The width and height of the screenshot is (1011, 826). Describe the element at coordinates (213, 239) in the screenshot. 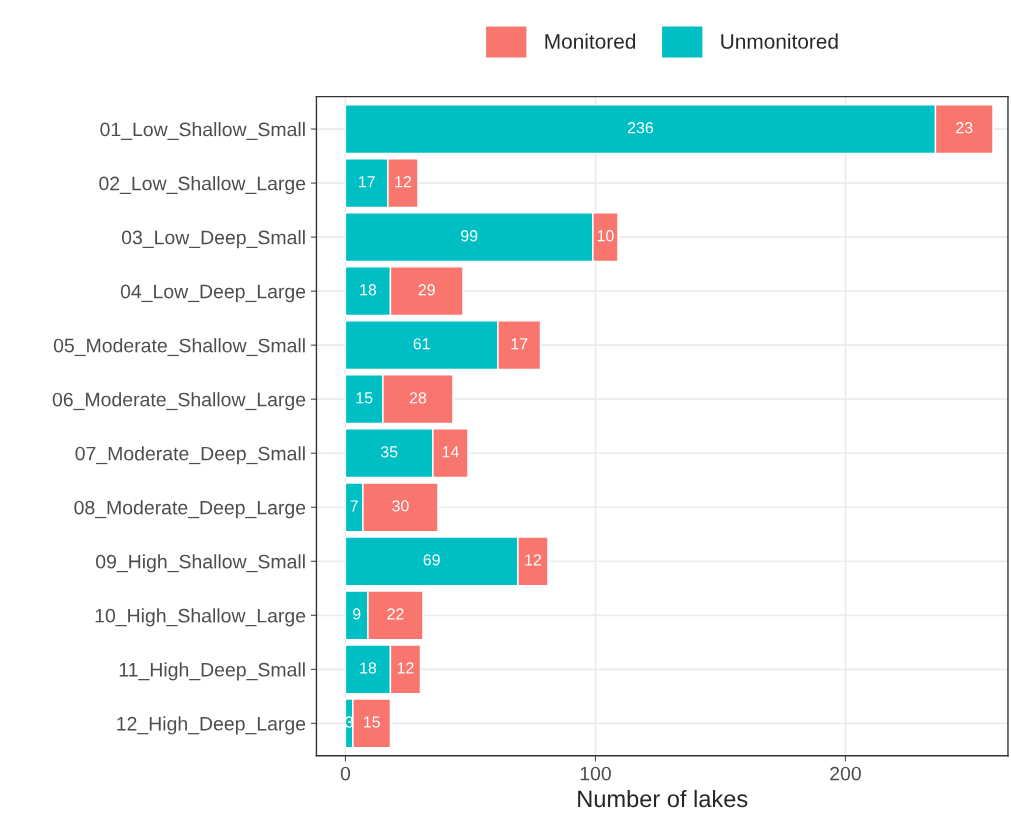

I see `y-tick-label: 03_Low_Deep_Small` at that location.